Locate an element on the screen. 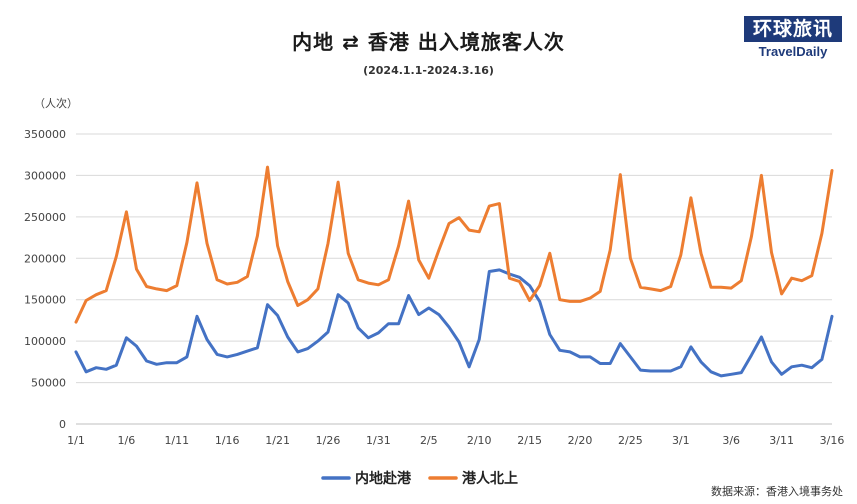  y-tick-label: 200000 is located at coordinates (45, 258).